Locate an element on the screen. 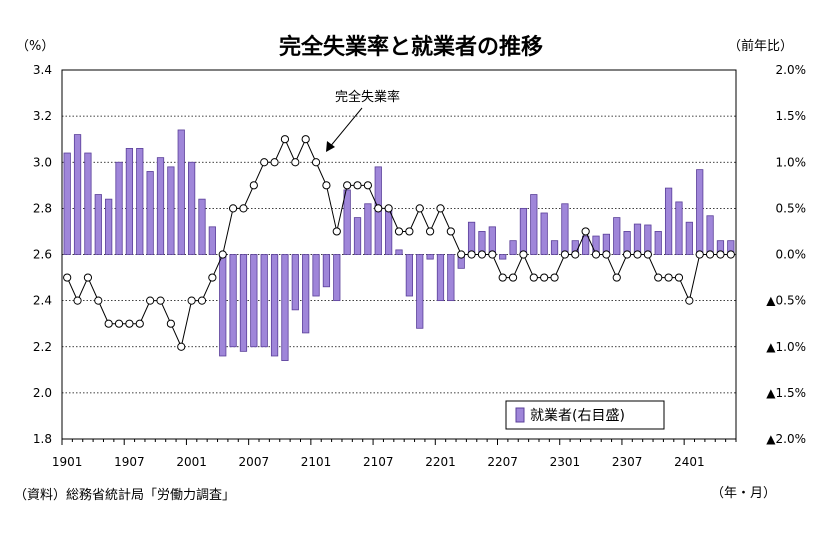 The image size is (822, 533). right-axis-unit: （前年比） is located at coordinates (760, 46).